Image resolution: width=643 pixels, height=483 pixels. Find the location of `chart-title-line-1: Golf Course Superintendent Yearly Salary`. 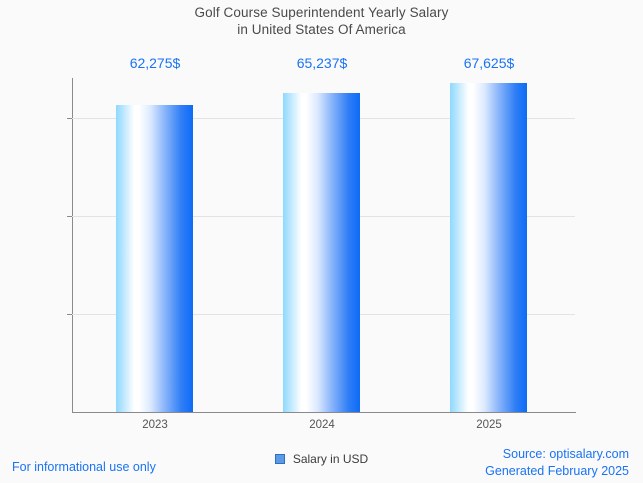

chart-title-line-1: Golf Course Superintendent Yearly Salary is located at coordinates (321, 12).